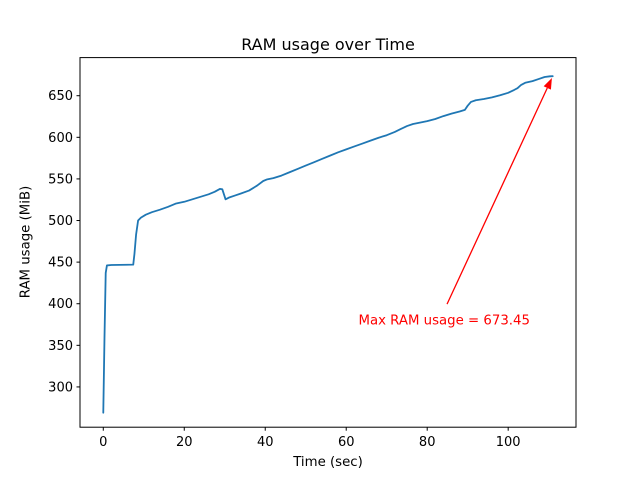  Describe the element at coordinates (60, 387) in the screenshot. I see `y-tick-label: 300` at that location.